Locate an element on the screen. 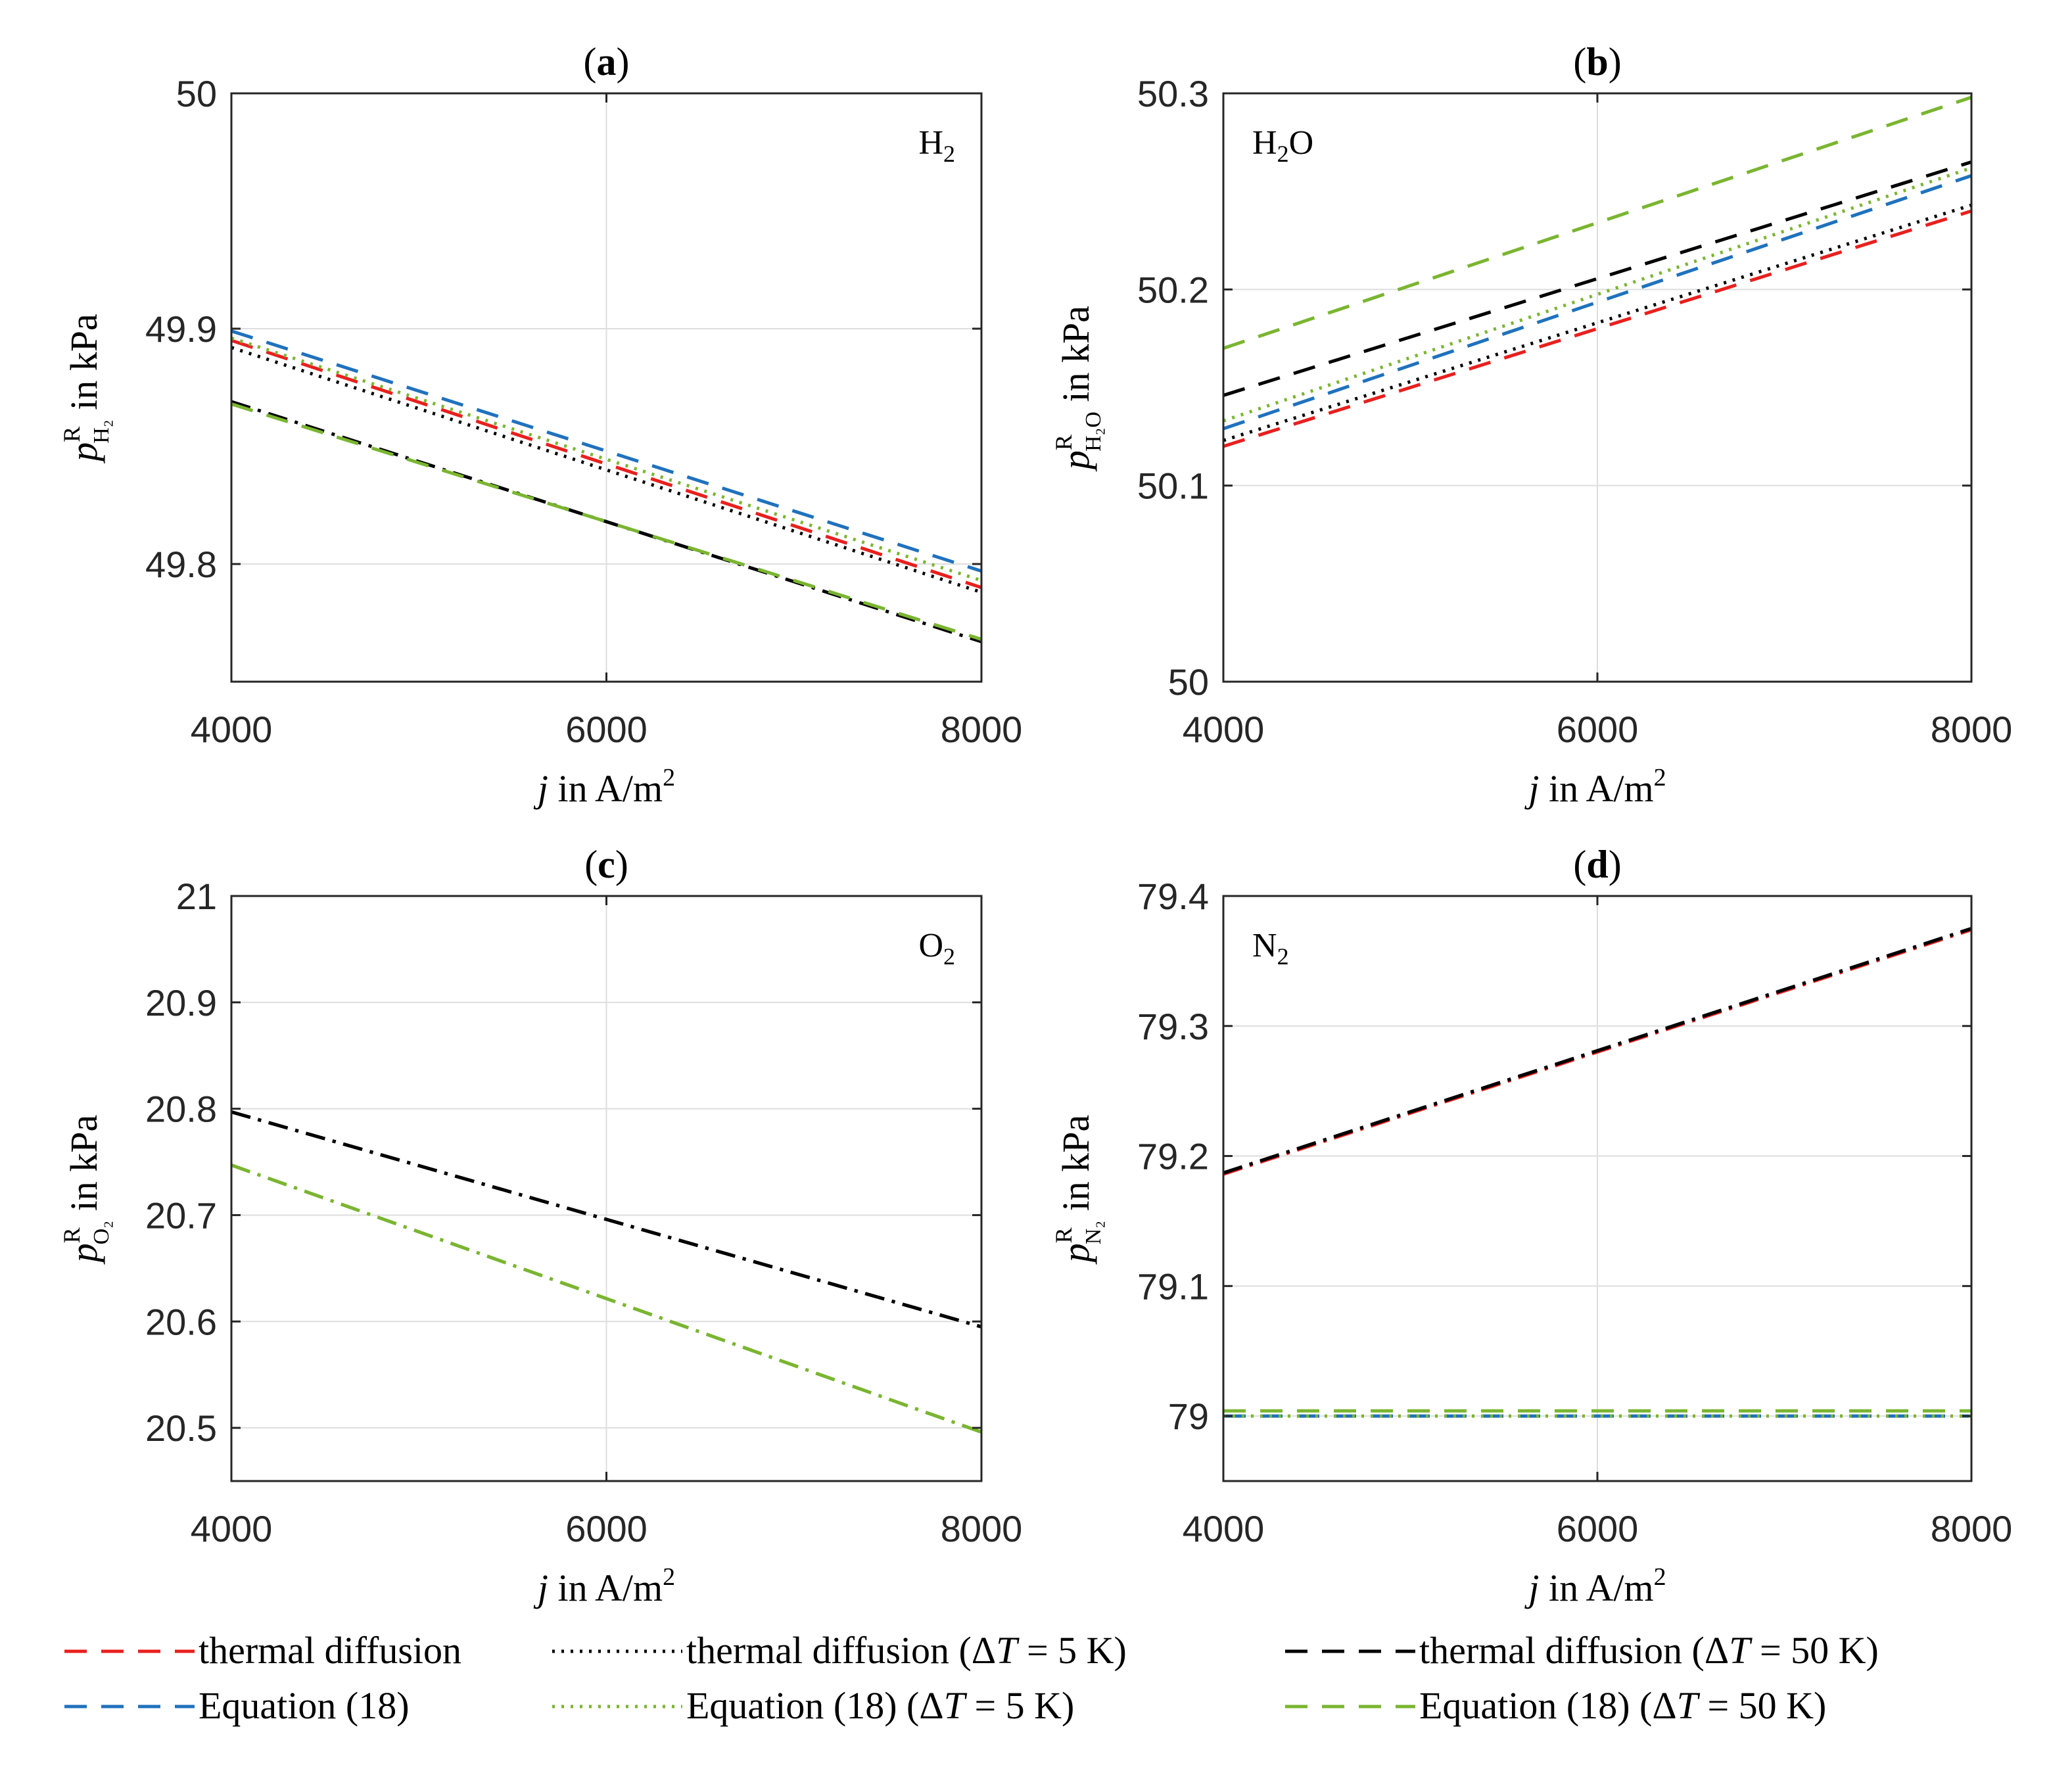 Image resolution: width=2072 pixels, height=1767 pixels. y-tick-label: 79.3 is located at coordinates (1173, 1026).